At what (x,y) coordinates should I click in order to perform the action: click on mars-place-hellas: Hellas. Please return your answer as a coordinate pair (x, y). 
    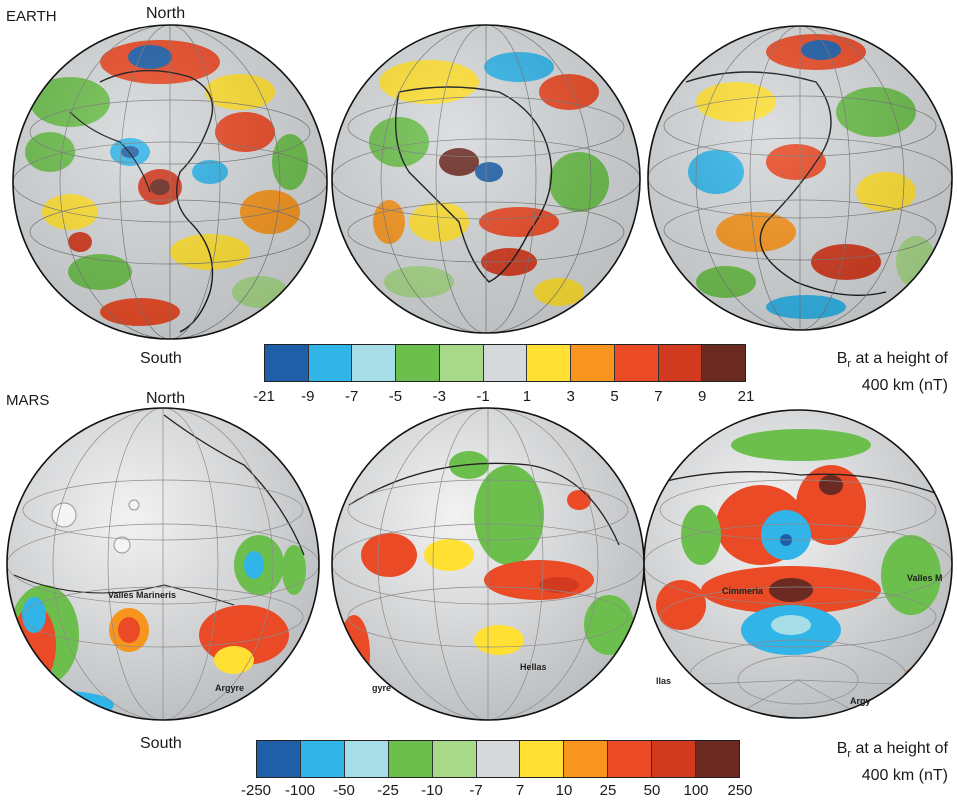
    Looking at the image, I should click on (533, 667).